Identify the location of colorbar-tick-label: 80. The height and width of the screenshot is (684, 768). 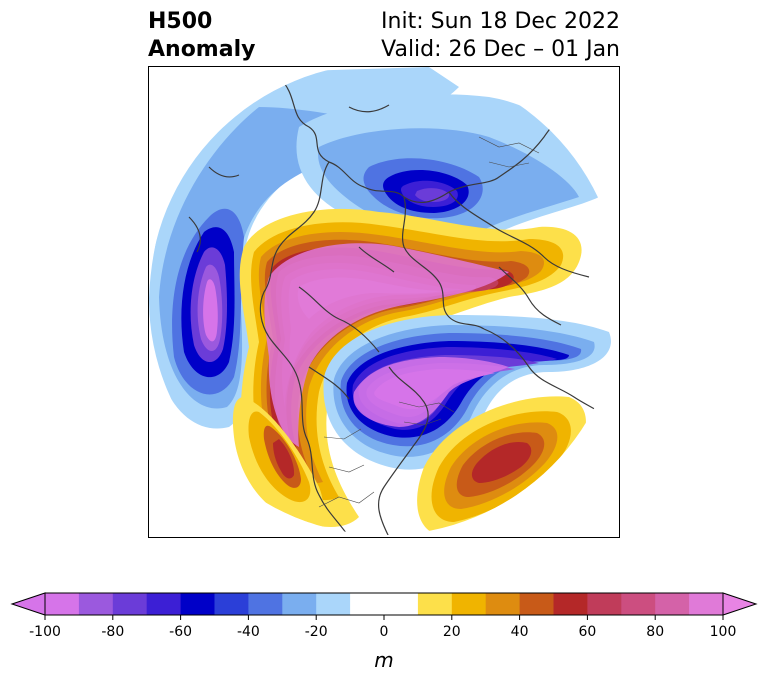
(655, 632).